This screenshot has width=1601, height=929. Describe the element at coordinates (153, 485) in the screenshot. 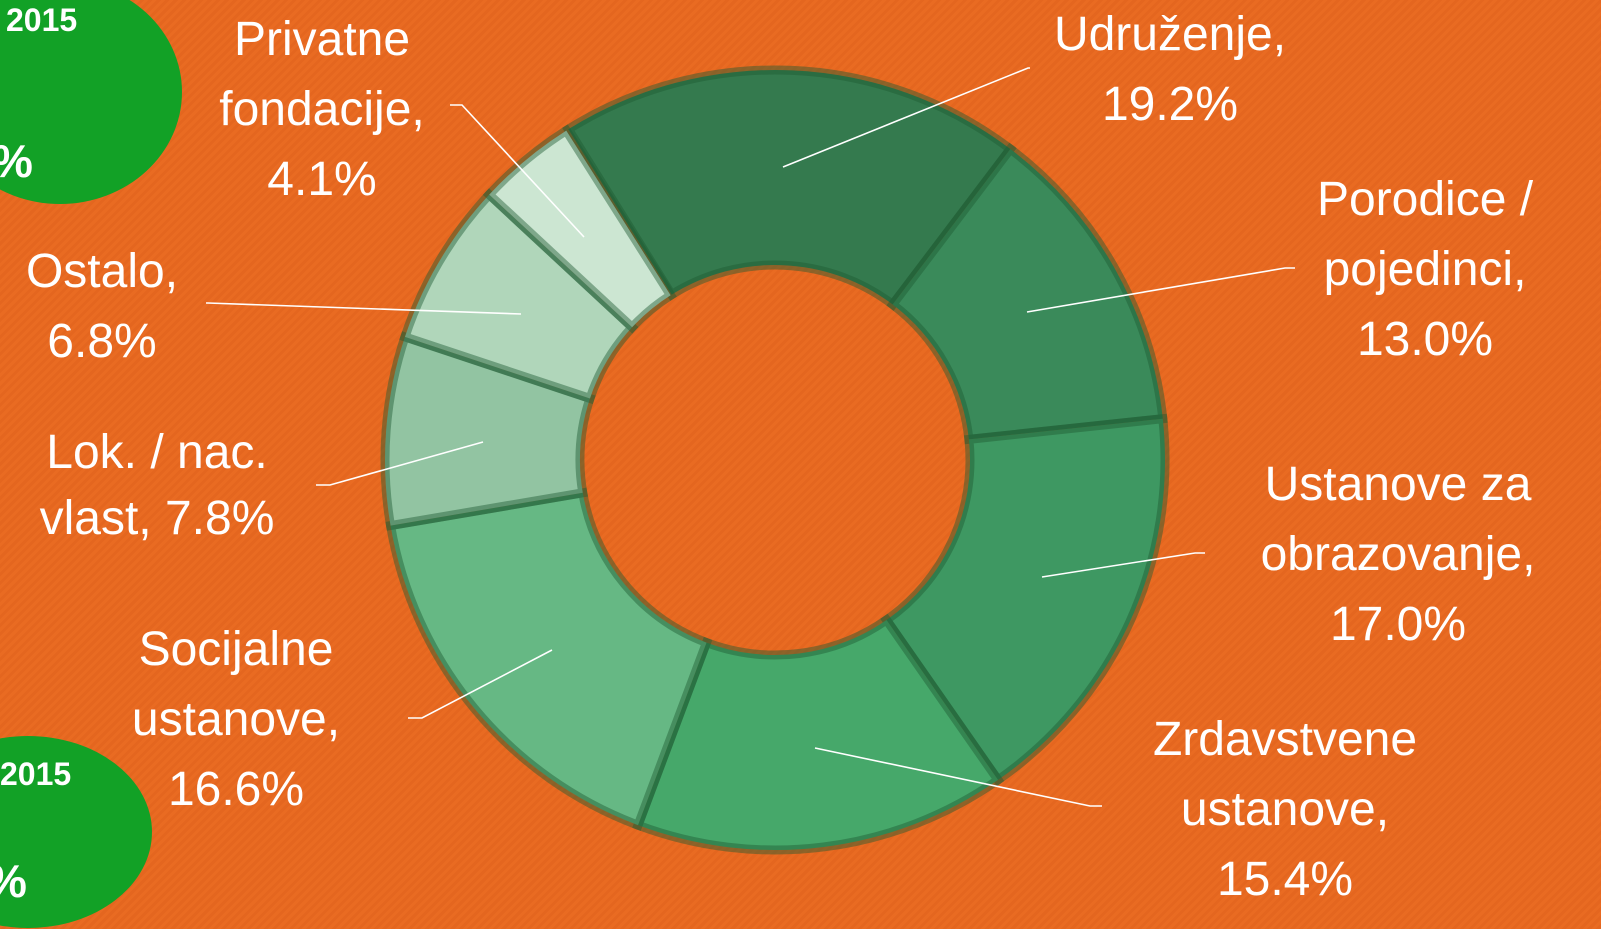

I see `category-label: Lok. / nac. vlast,` at that location.